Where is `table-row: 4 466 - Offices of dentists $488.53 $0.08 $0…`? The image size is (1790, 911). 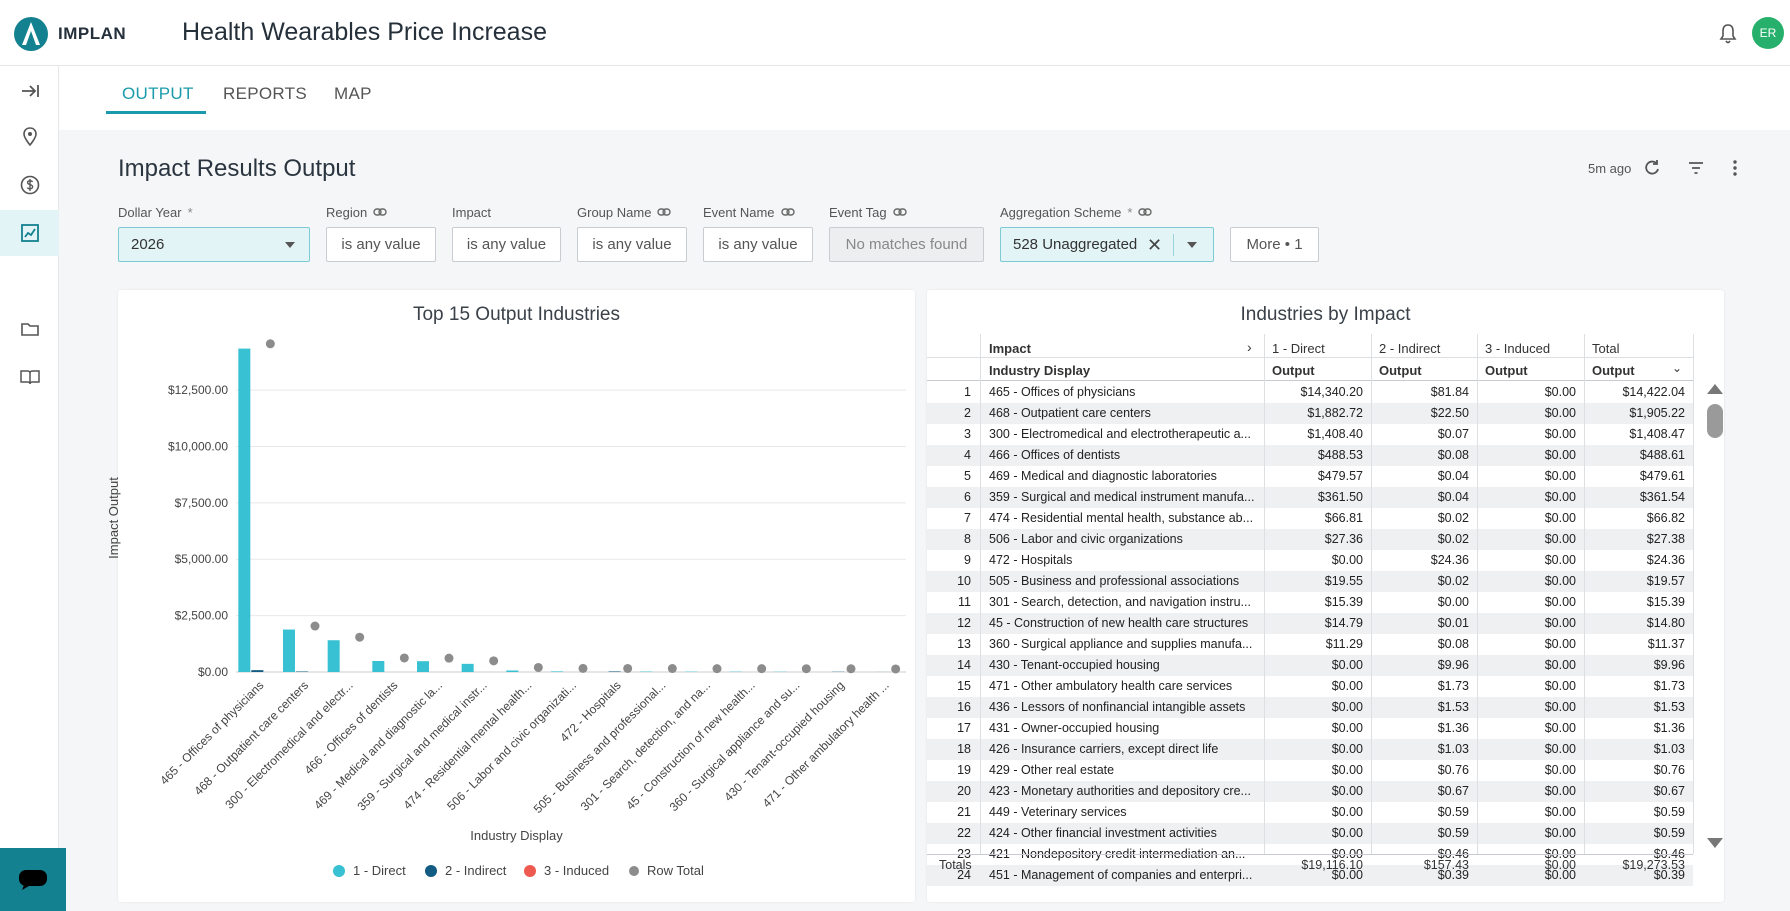 table-row: 4 466 - Offices of dentists $488.53 $0.08 $0… is located at coordinates (1310, 455).